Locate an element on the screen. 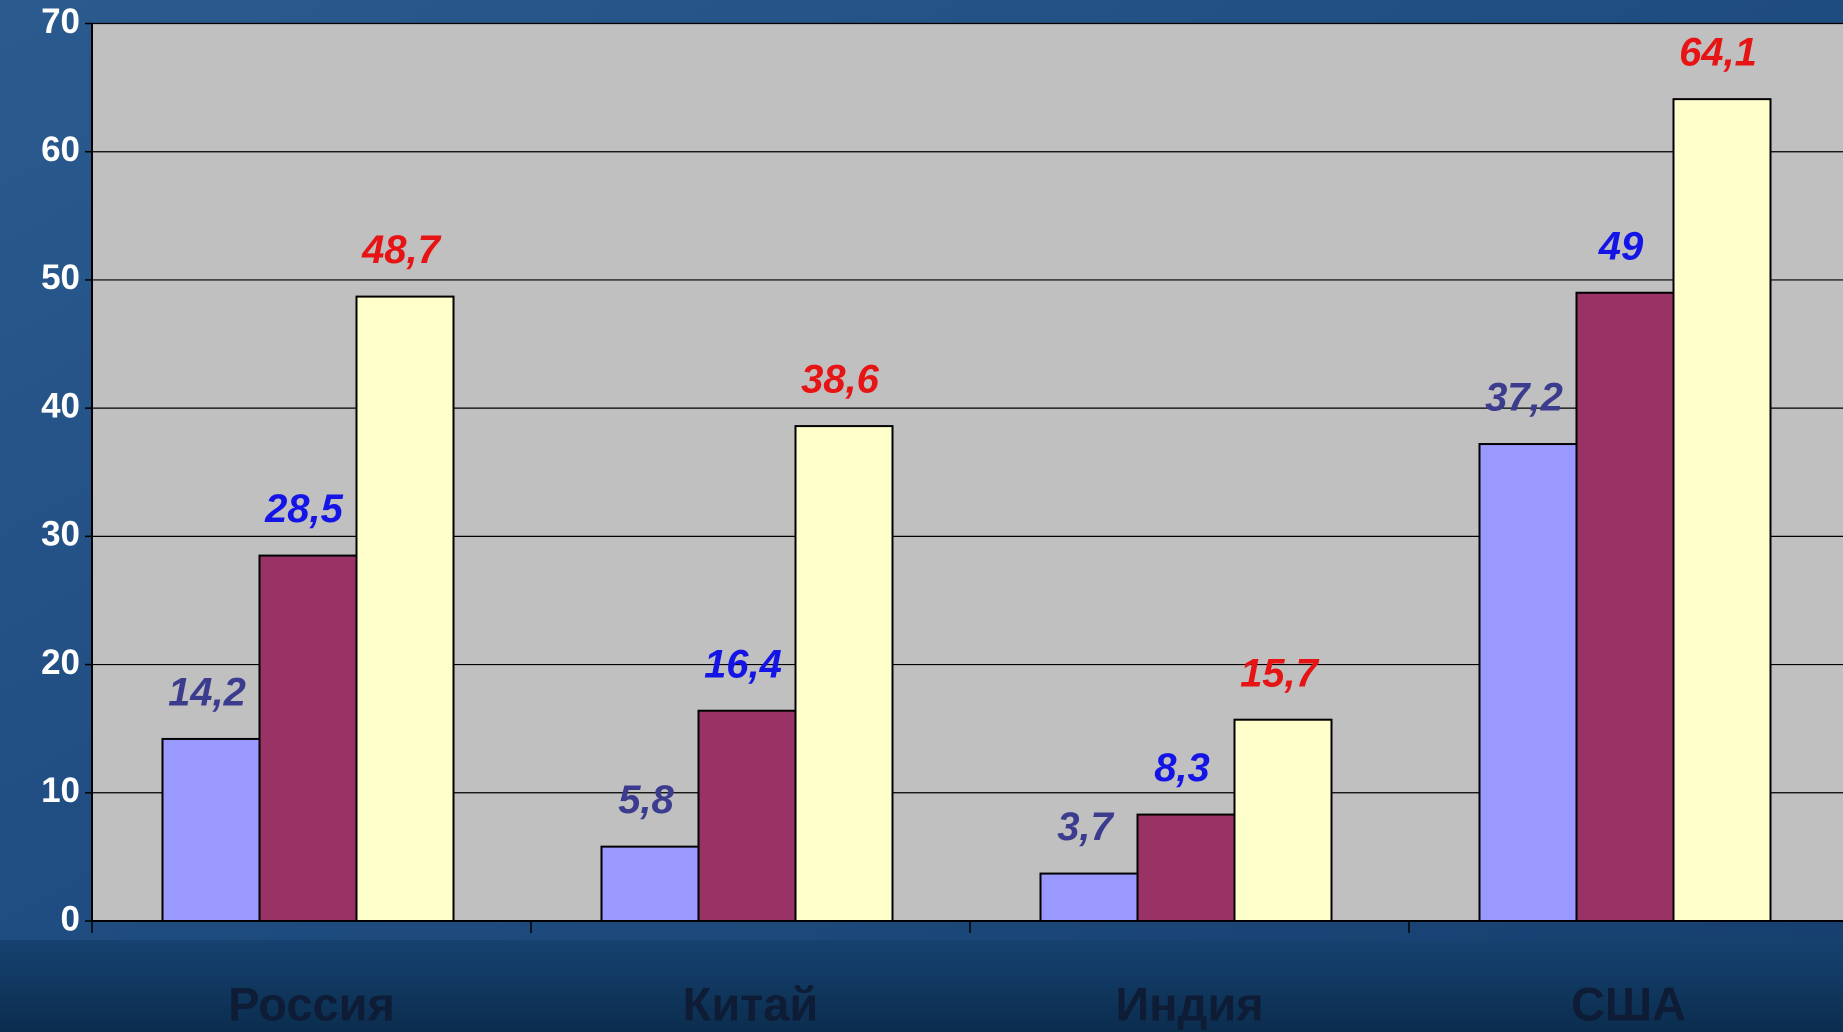  value-label: 14,2 is located at coordinates (207, 692).